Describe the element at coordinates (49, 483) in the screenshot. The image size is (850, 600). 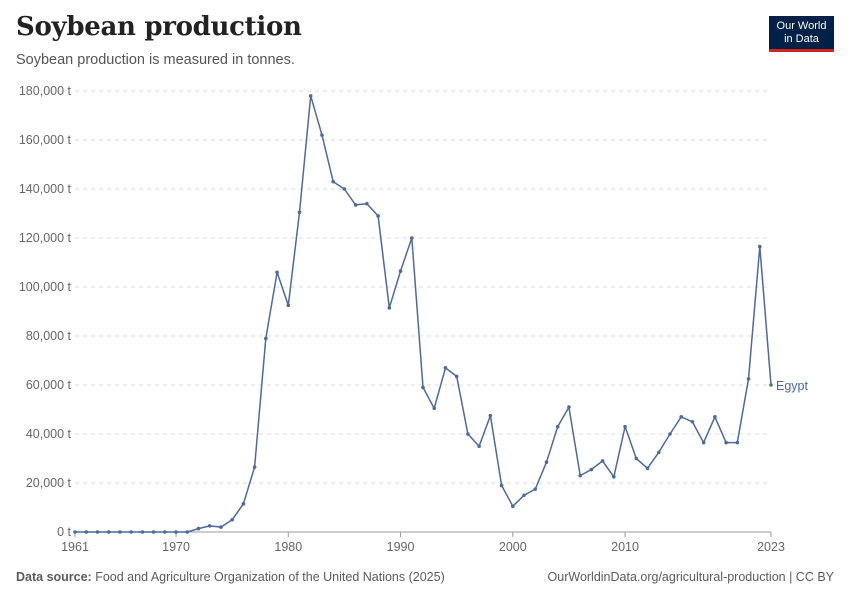
I see `y-tick-label: 20,000 t` at that location.